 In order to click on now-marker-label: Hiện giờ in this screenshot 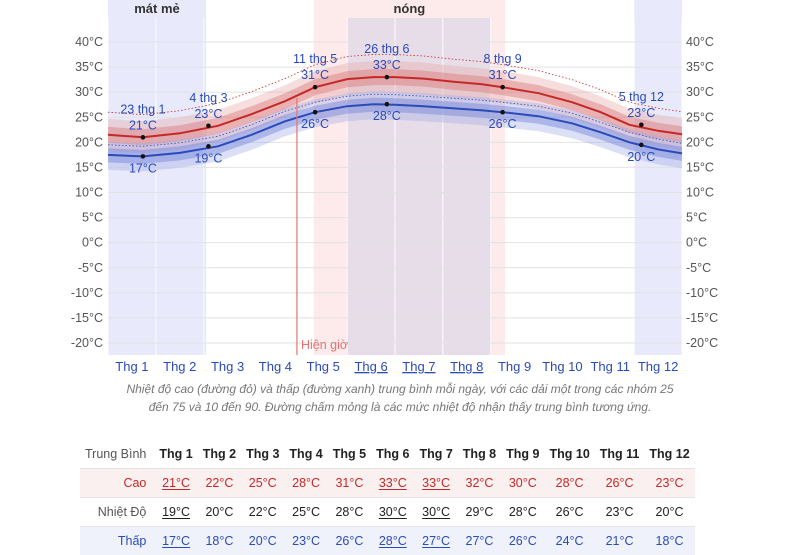, I will do `click(324, 345)`.